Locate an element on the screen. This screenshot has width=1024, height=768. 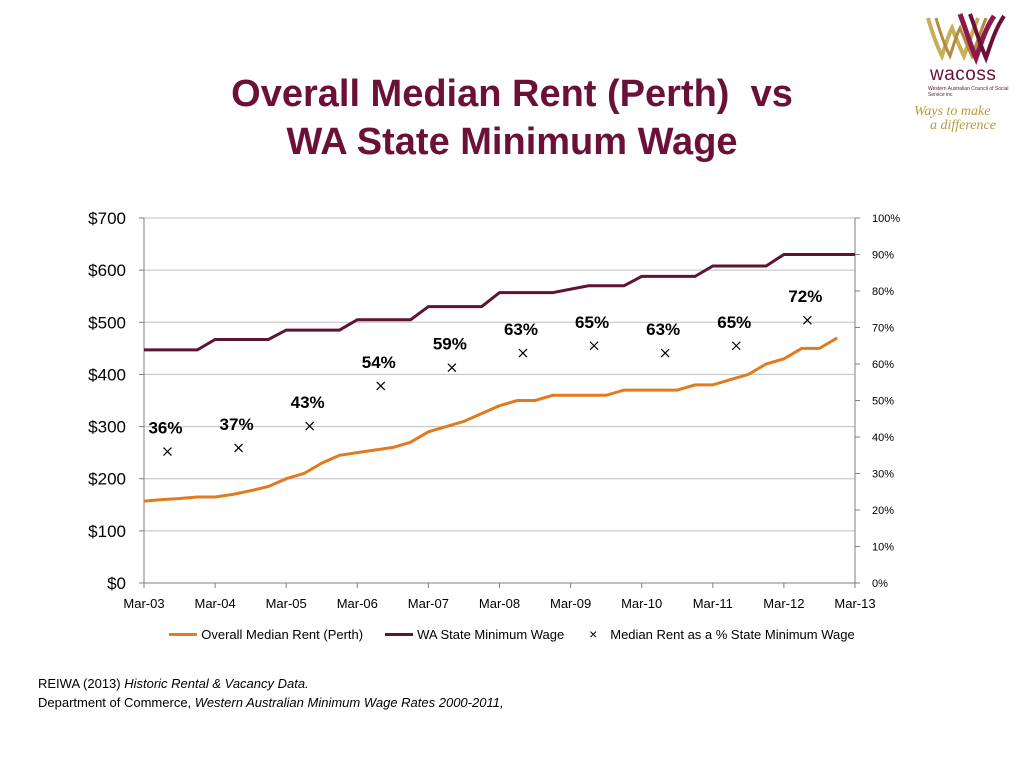
y-left-tick-label: $100 is located at coordinates (107, 531).